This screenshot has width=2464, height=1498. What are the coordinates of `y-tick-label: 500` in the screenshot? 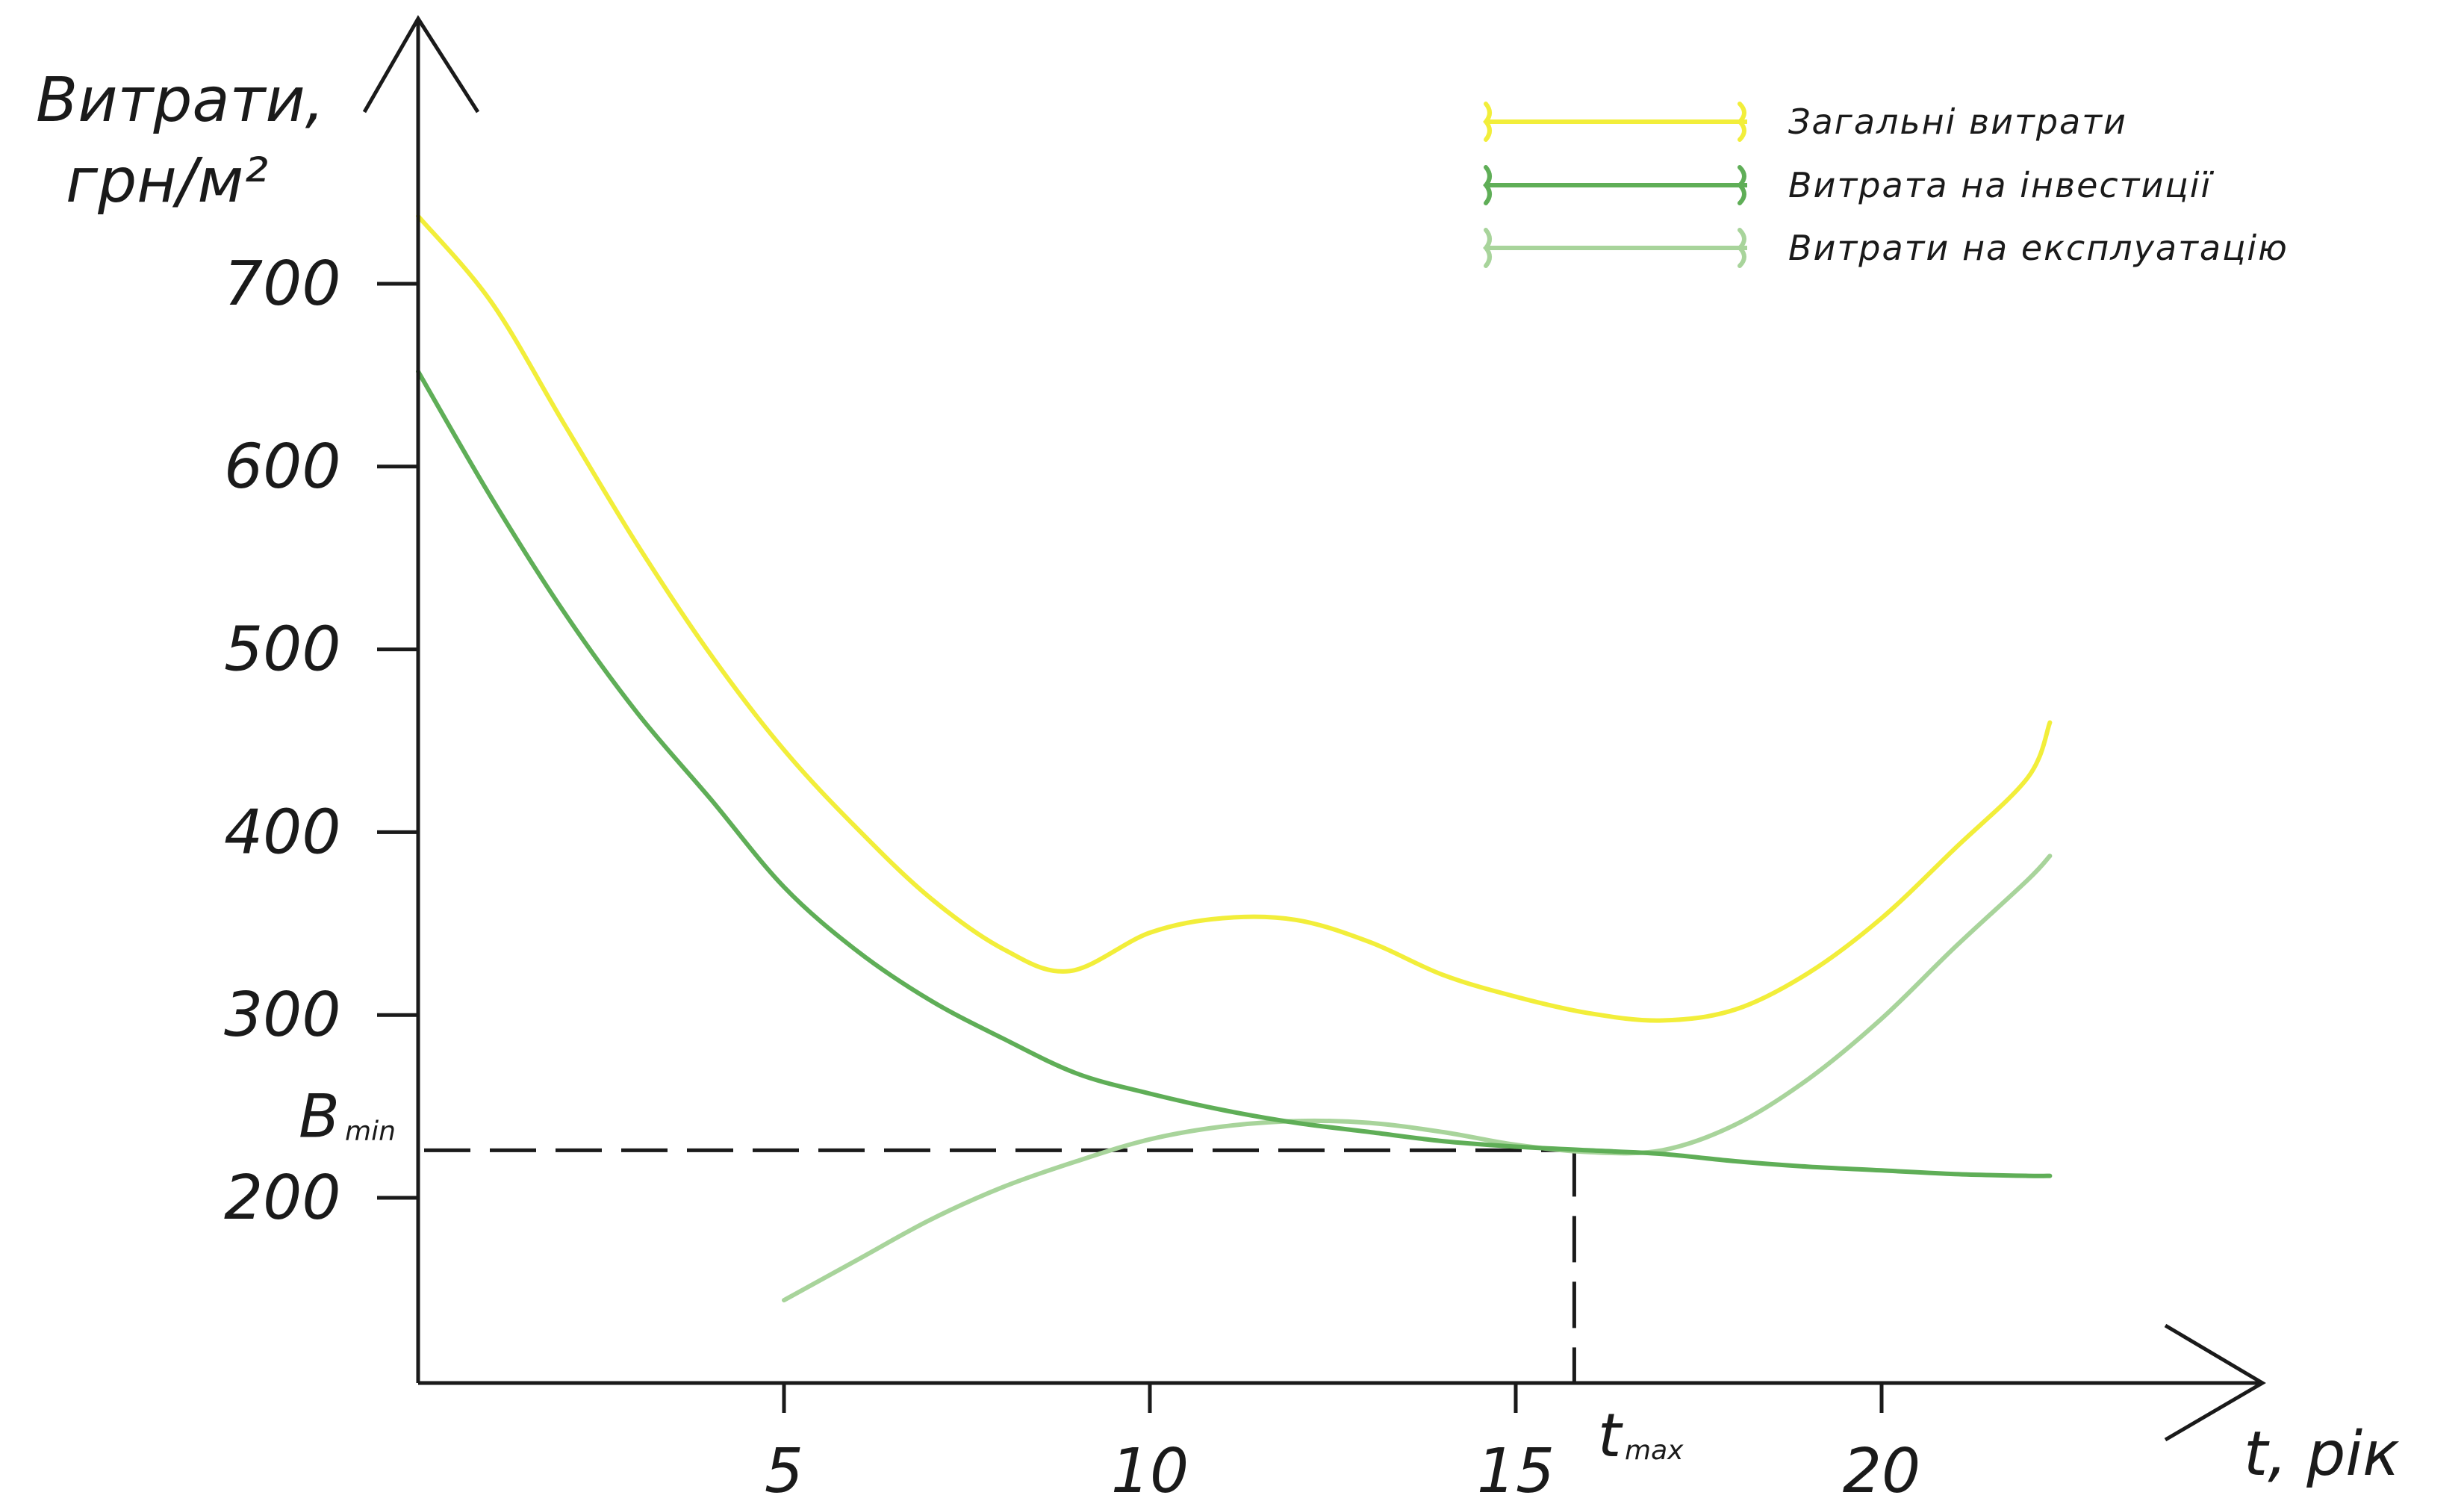 It's located at (282, 650).